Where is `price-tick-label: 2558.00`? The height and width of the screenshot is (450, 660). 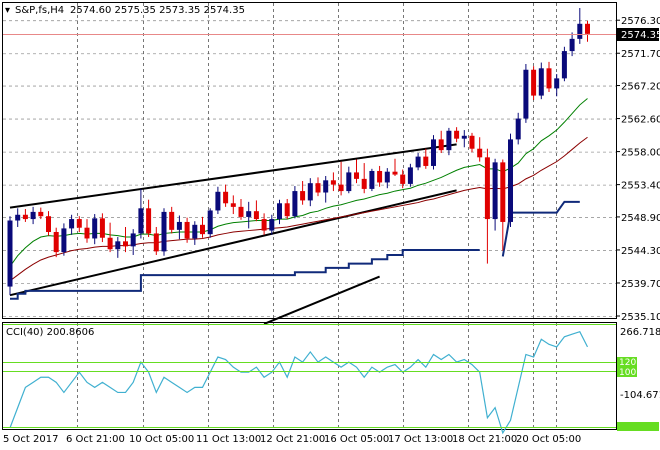
price-tick-label: 2558.00 is located at coordinates (640, 153).